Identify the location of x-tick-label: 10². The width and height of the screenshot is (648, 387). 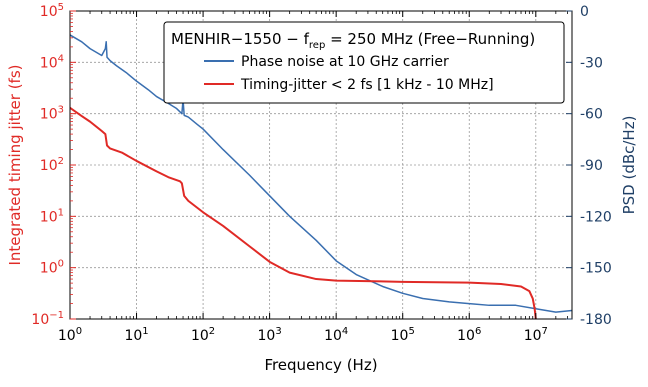
(203, 335).